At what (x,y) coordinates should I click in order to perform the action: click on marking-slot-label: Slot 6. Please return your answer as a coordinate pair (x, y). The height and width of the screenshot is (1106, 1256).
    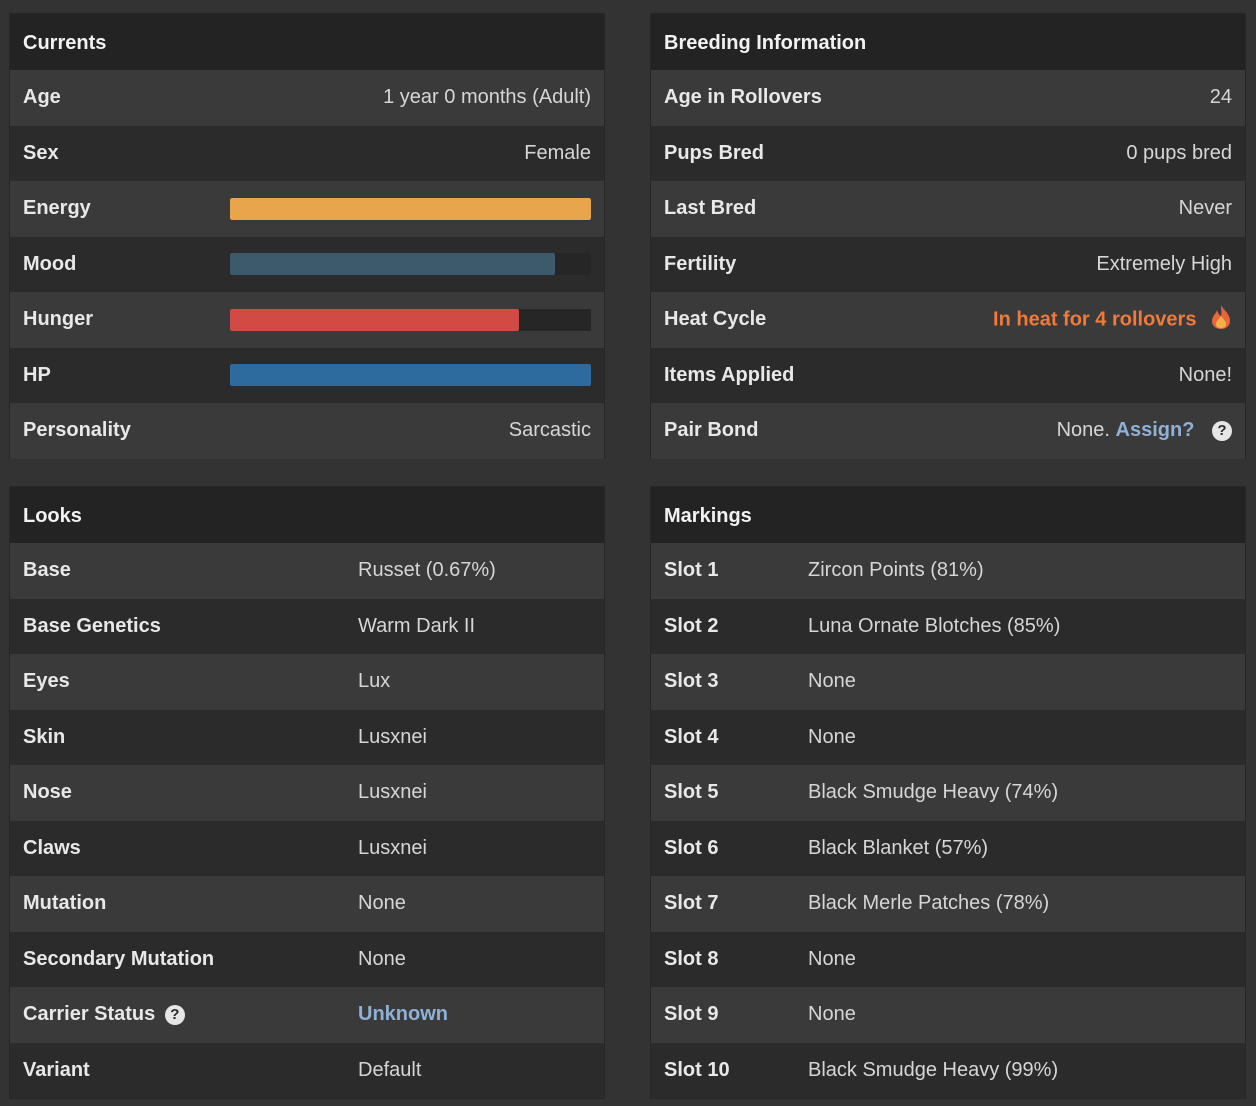
    Looking at the image, I should click on (691, 847).